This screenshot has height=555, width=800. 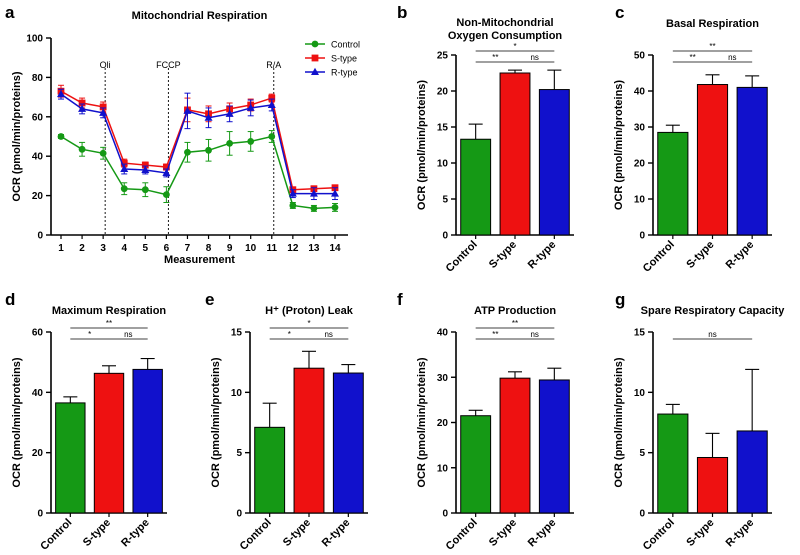 I want to click on x-axis-label: Measurement, so click(x=199, y=260).